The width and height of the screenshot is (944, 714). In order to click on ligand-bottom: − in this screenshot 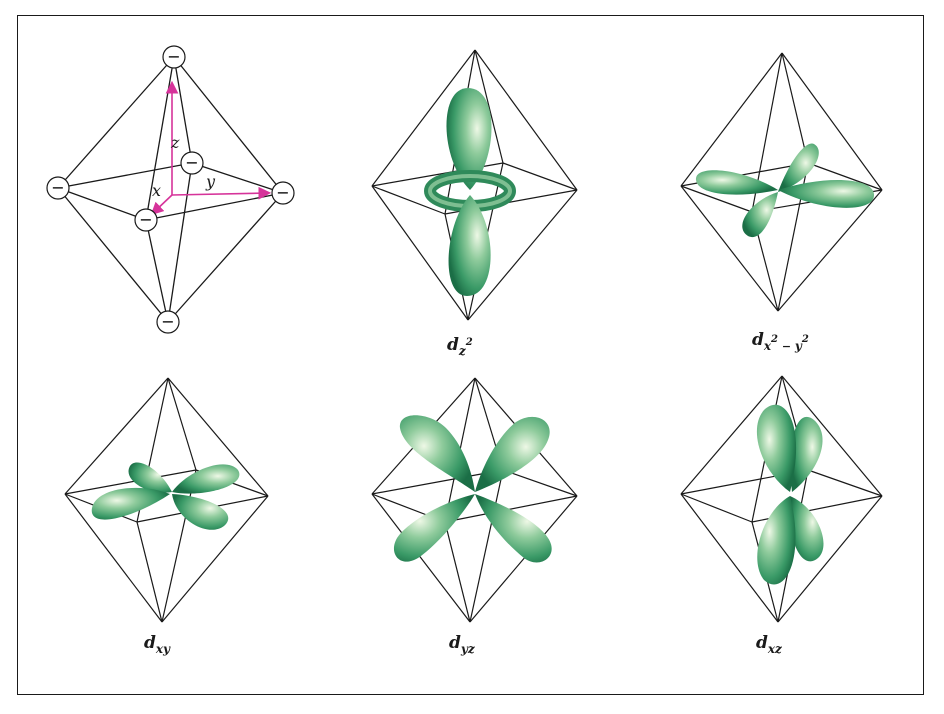, I will do `click(168, 322)`.